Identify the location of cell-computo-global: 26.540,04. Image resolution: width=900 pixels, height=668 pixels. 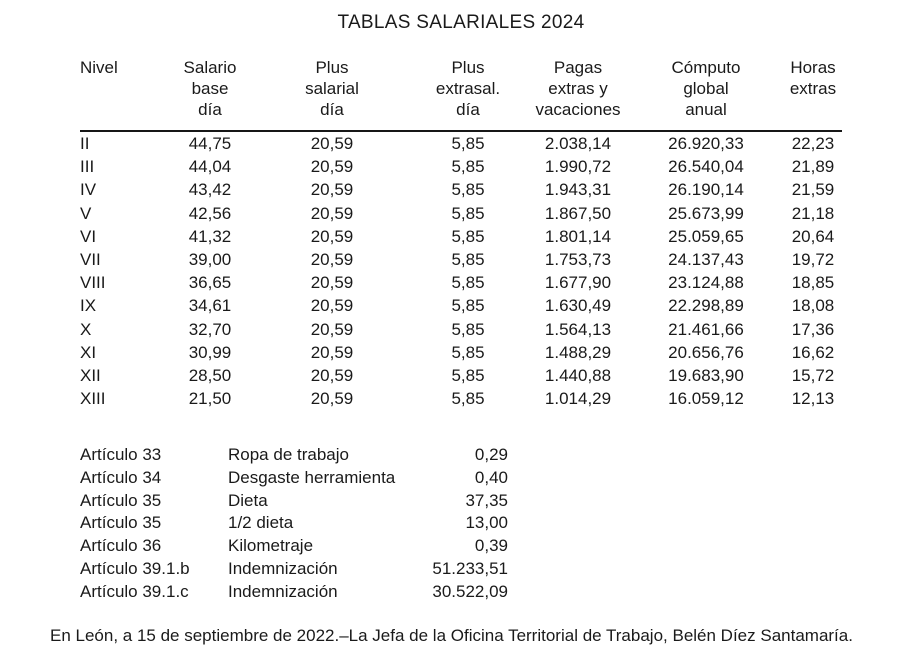
(706, 167).